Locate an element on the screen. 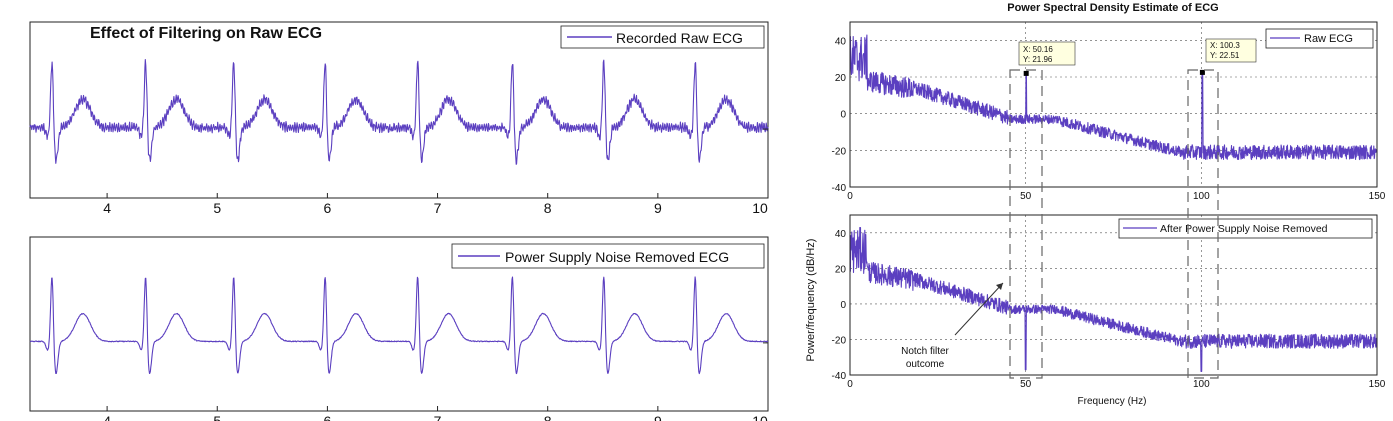 Image resolution: width=1393 pixels, height=421 pixels. raw-ecg-legend-box is located at coordinates (662, 37).